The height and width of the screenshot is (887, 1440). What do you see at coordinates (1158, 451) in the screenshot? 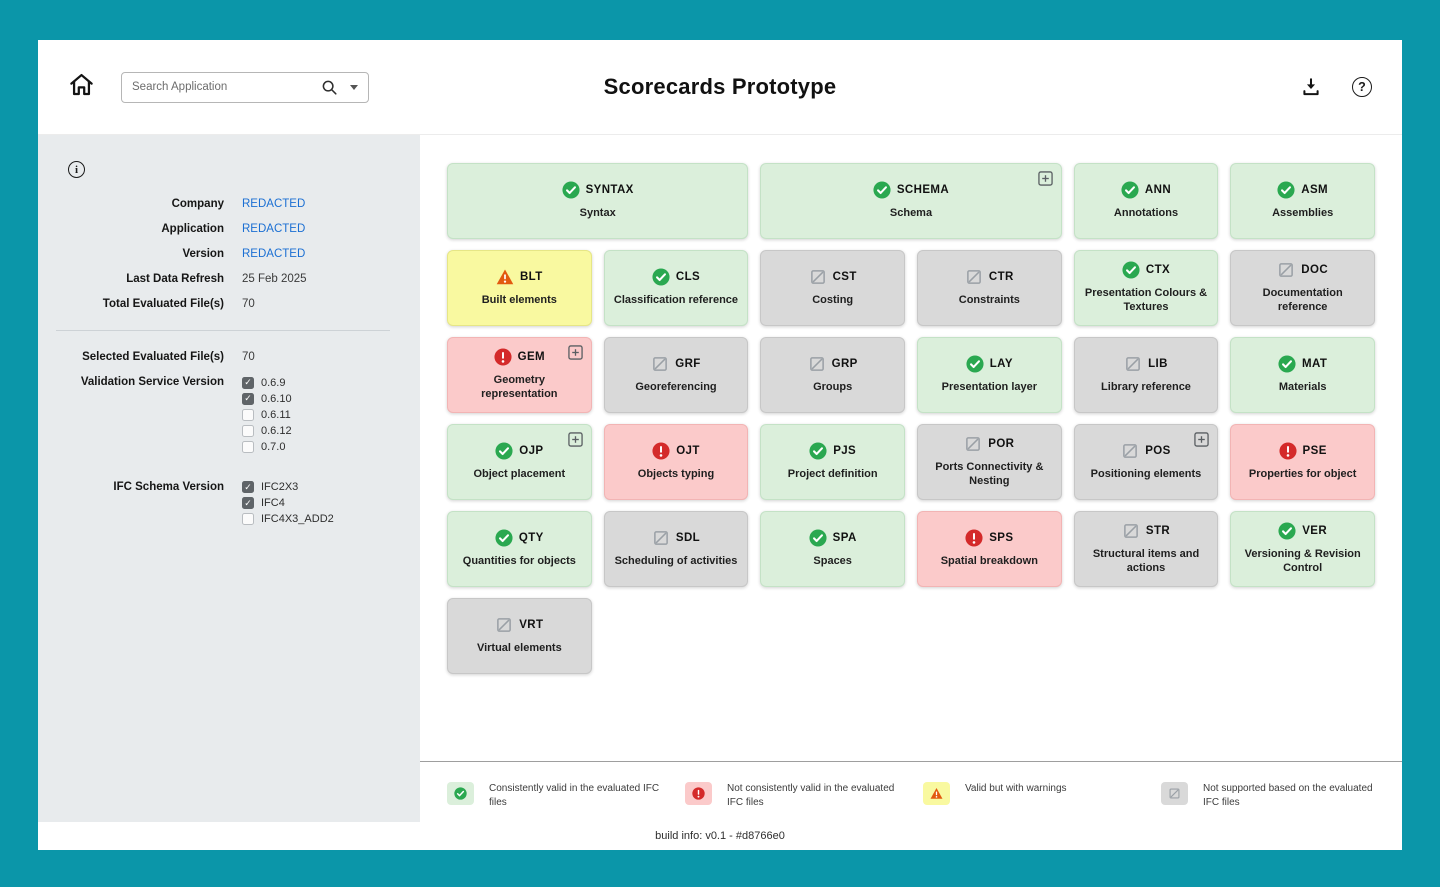
I see `card-code: POS` at bounding box center [1158, 451].